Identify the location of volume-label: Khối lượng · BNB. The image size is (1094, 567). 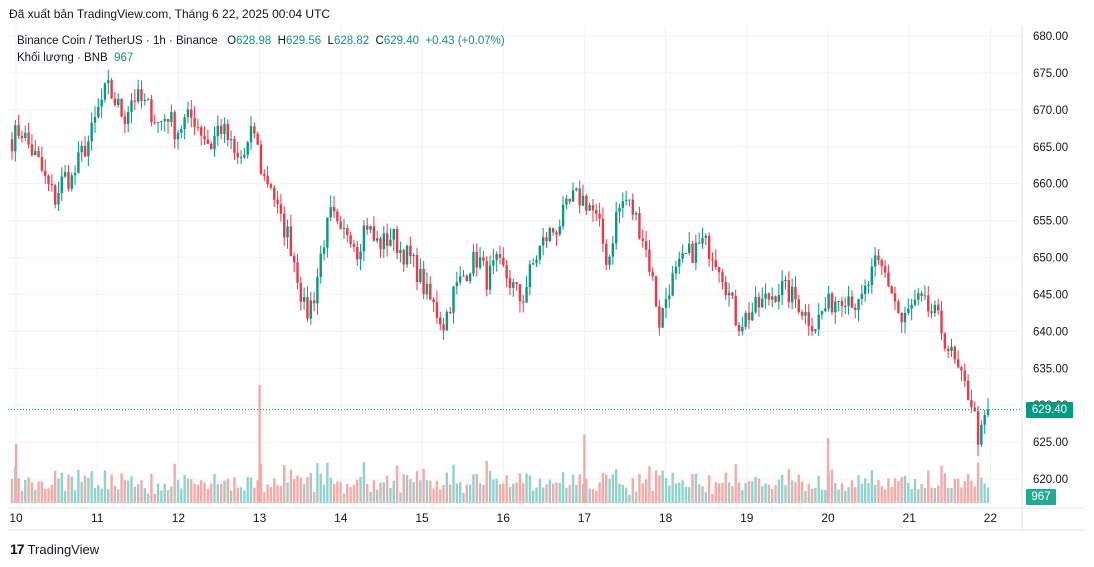
(62, 58).